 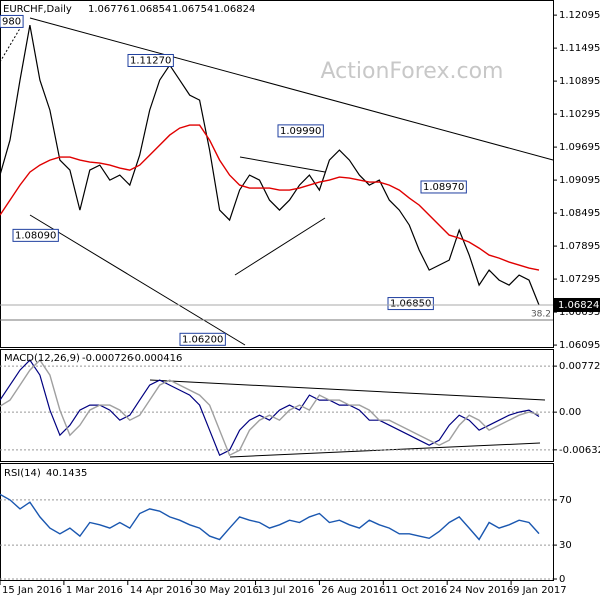 What do you see at coordinates (579, 312) in the screenshot?
I see `y-tick-label: 1.06695` at bounding box center [579, 312].